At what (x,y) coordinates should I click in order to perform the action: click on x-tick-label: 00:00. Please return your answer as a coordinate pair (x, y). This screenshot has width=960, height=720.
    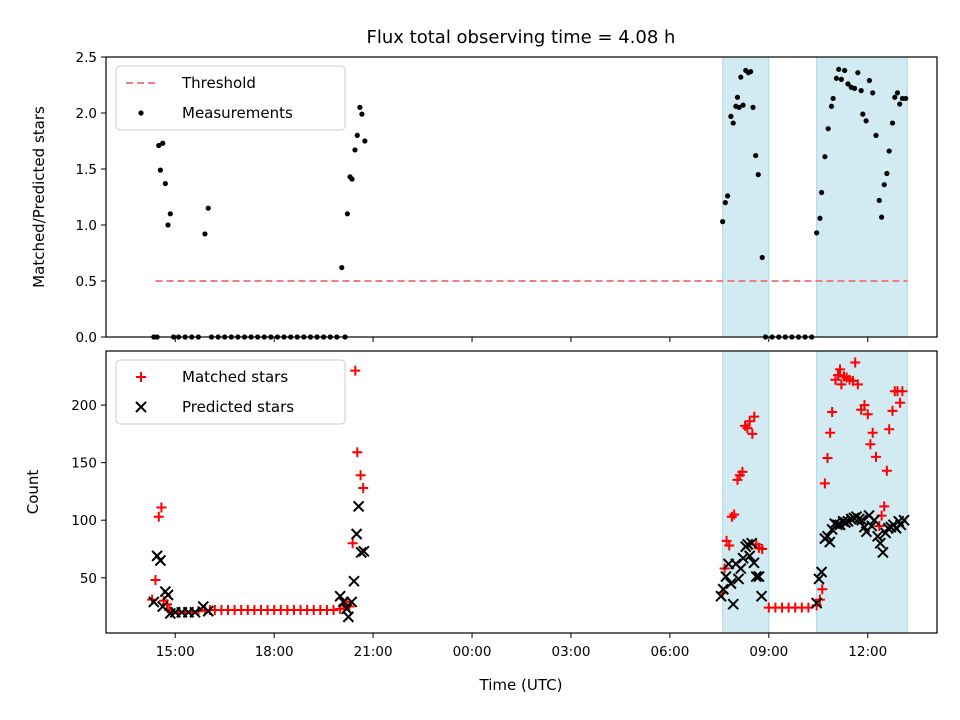
    Looking at the image, I should click on (472, 652).